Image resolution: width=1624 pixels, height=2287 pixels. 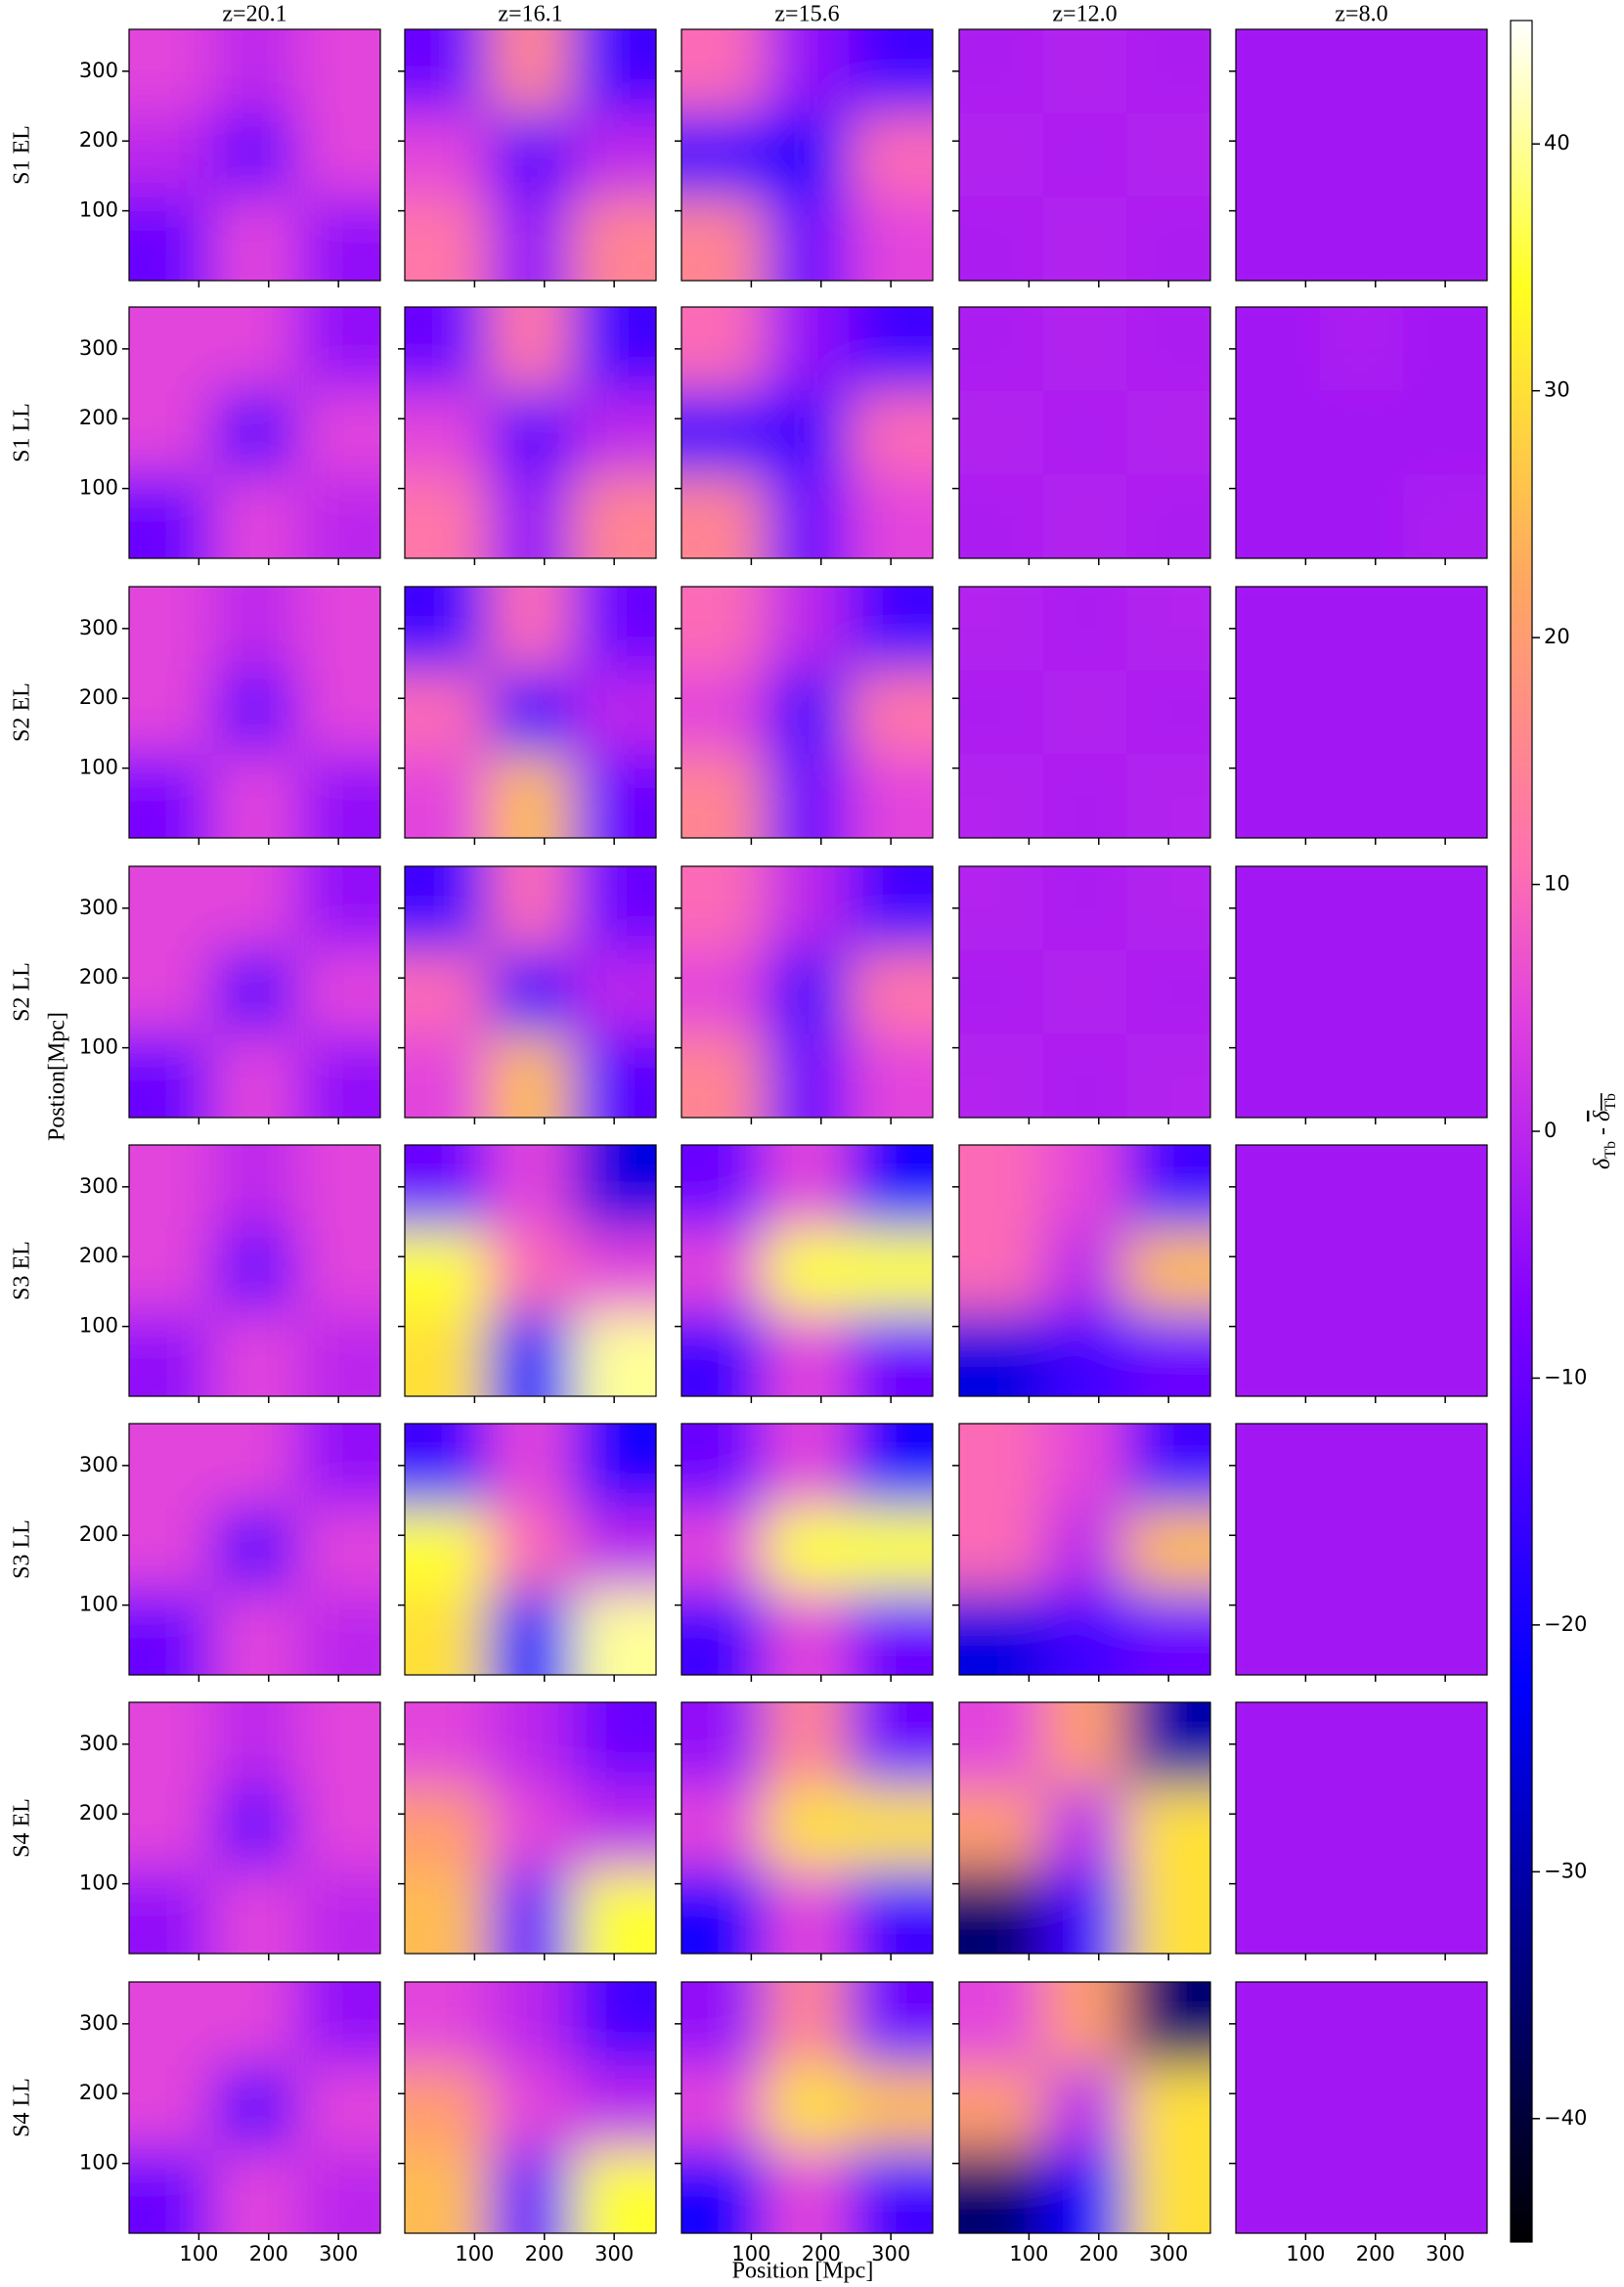 What do you see at coordinates (1566, 1624) in the screenshot?
I see `colorbar-tick-label: −20` at bounding box center [1566, 1624].